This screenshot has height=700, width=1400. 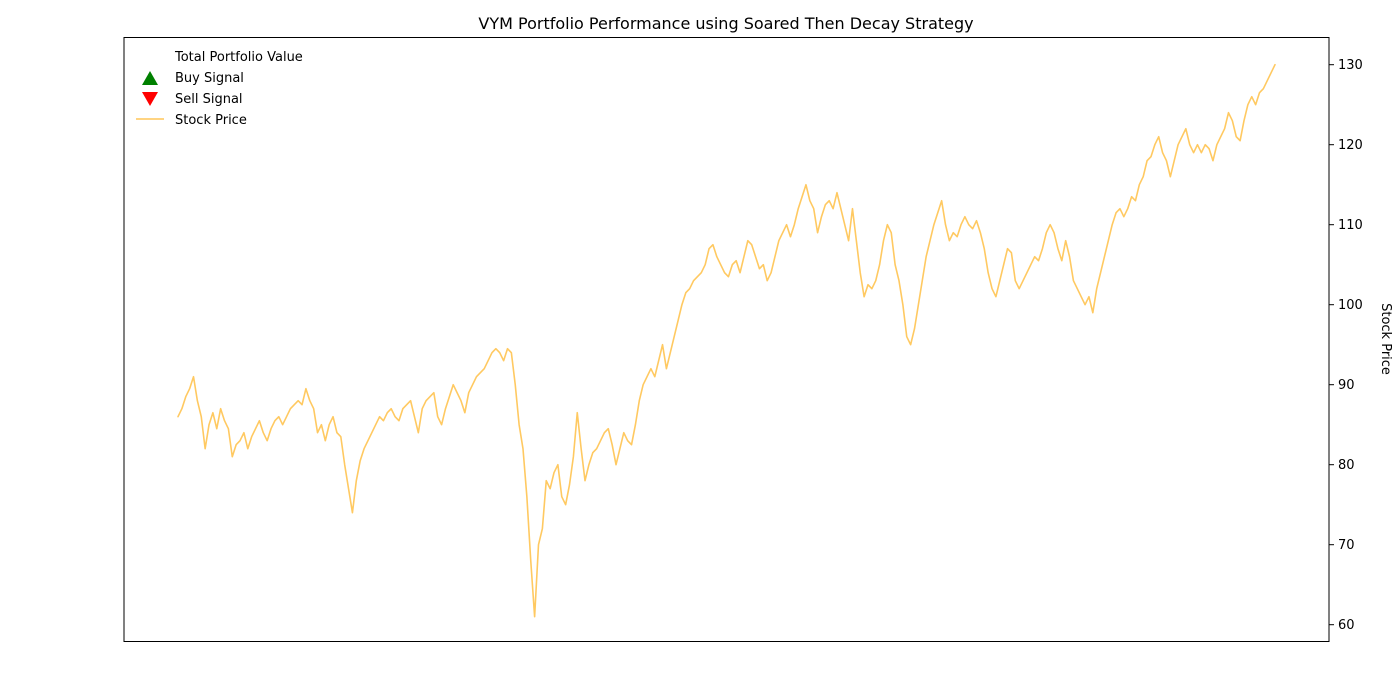 What do you see at coordinates (1350, 305) in the screenshot?
I see `right-axis-tick-label: 100` at bounding box center [1350, 305].